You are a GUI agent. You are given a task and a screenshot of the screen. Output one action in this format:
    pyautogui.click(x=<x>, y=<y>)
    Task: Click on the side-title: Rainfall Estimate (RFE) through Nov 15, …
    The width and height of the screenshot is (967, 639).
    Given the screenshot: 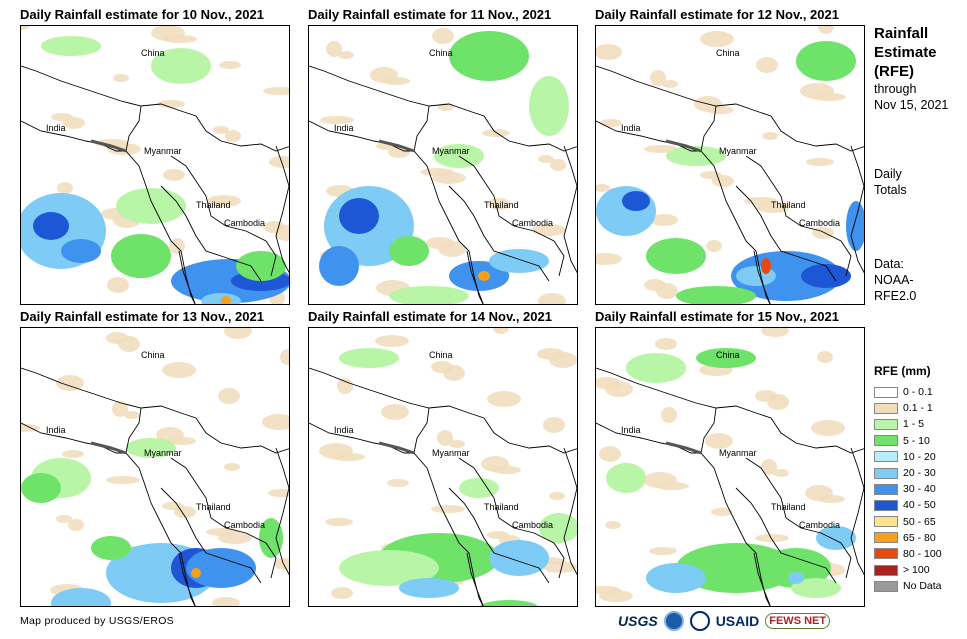 What is the action you would take?
    pyautogui.click(x=911, y=68)
    